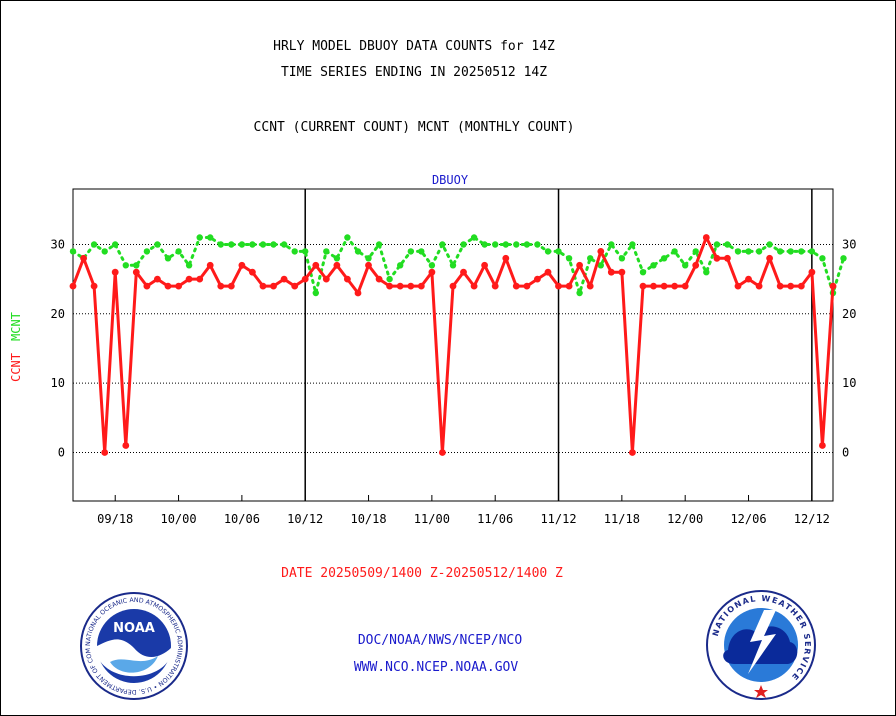  What do you see at coordinates (849, 314) in the screenshot?
I see `y-tick-label-right: 20` at bounding box center [849, 314].